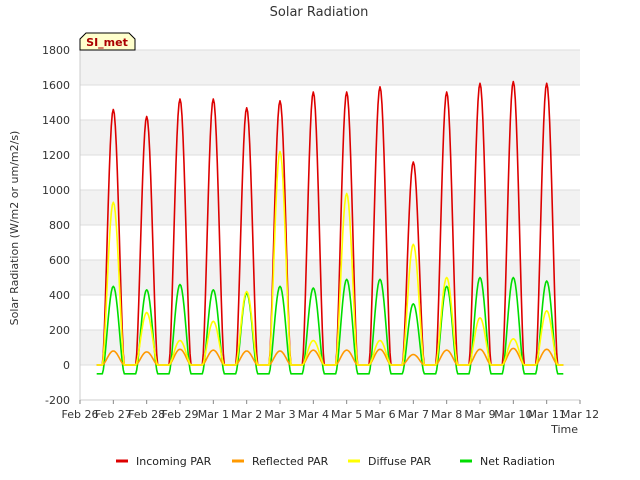 Image resolution: width=640 pixels, height=480 pixels. I want to click on x-tick-label: Mar 6, so click(379, 414).